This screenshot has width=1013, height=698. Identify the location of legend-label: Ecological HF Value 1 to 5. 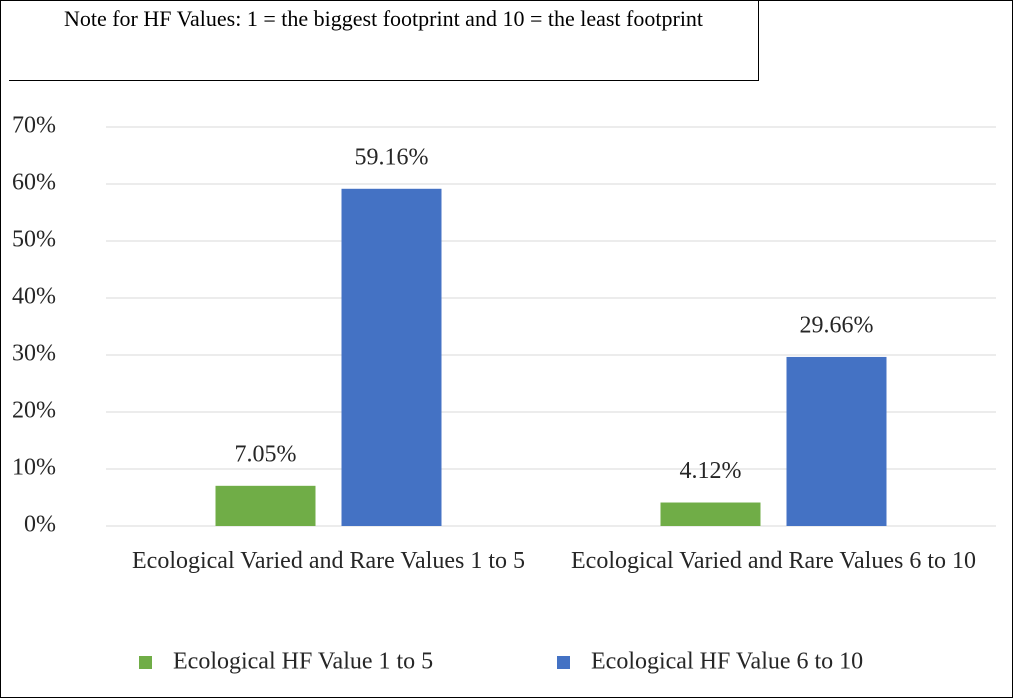
(303, 662).